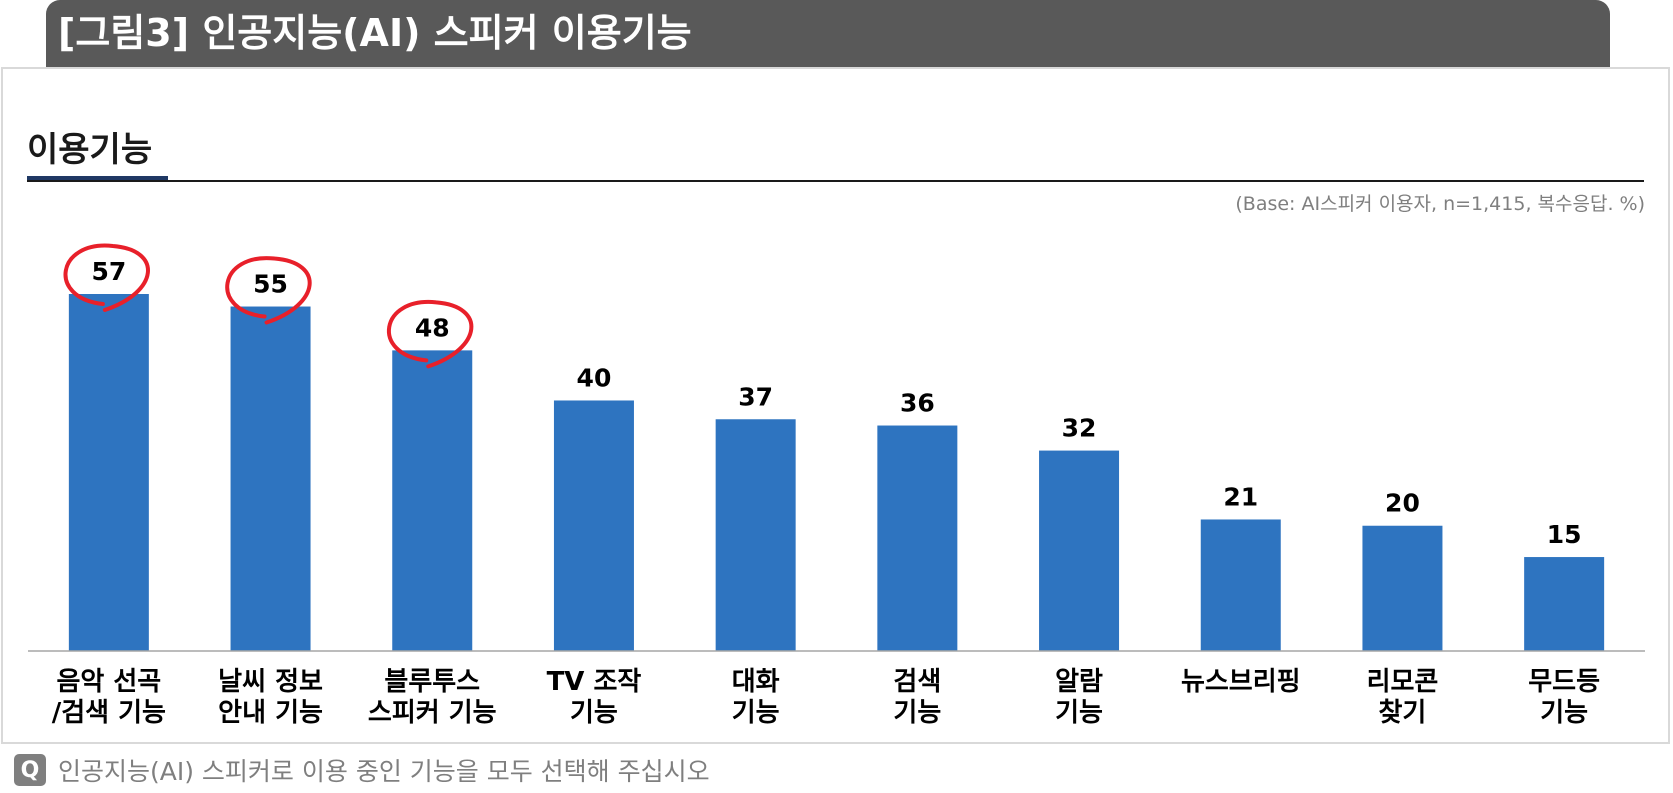 This screenshot has width=1673, height=793. Describe the element at coordinates (109, 713) in the screenshot. I see `category-label-line: /검색 기능` at that location.